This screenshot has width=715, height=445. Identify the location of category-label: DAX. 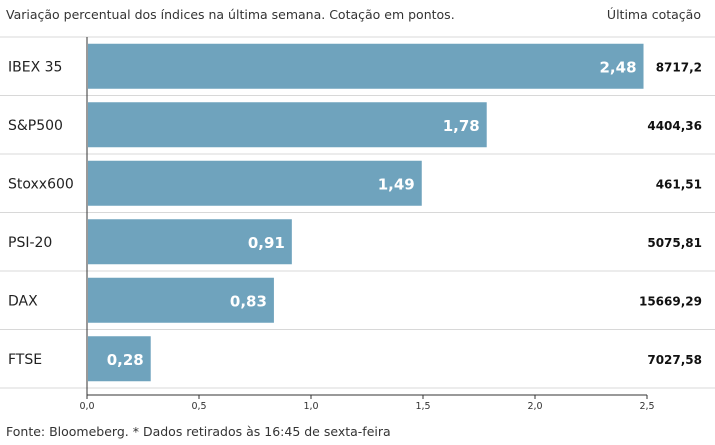
(23, 301).